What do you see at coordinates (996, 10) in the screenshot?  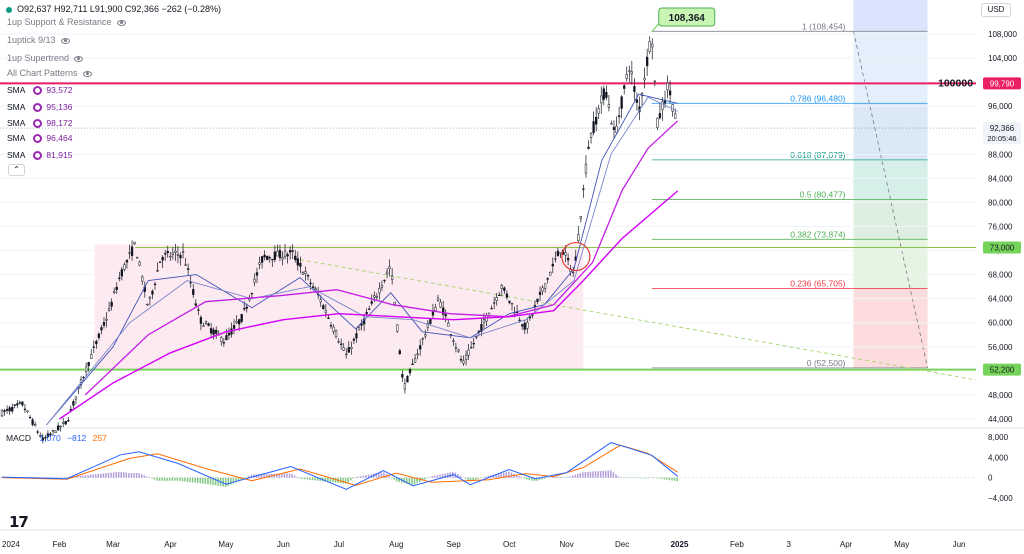 I see `currency-selector: USD` at bounding box center [996, 10].